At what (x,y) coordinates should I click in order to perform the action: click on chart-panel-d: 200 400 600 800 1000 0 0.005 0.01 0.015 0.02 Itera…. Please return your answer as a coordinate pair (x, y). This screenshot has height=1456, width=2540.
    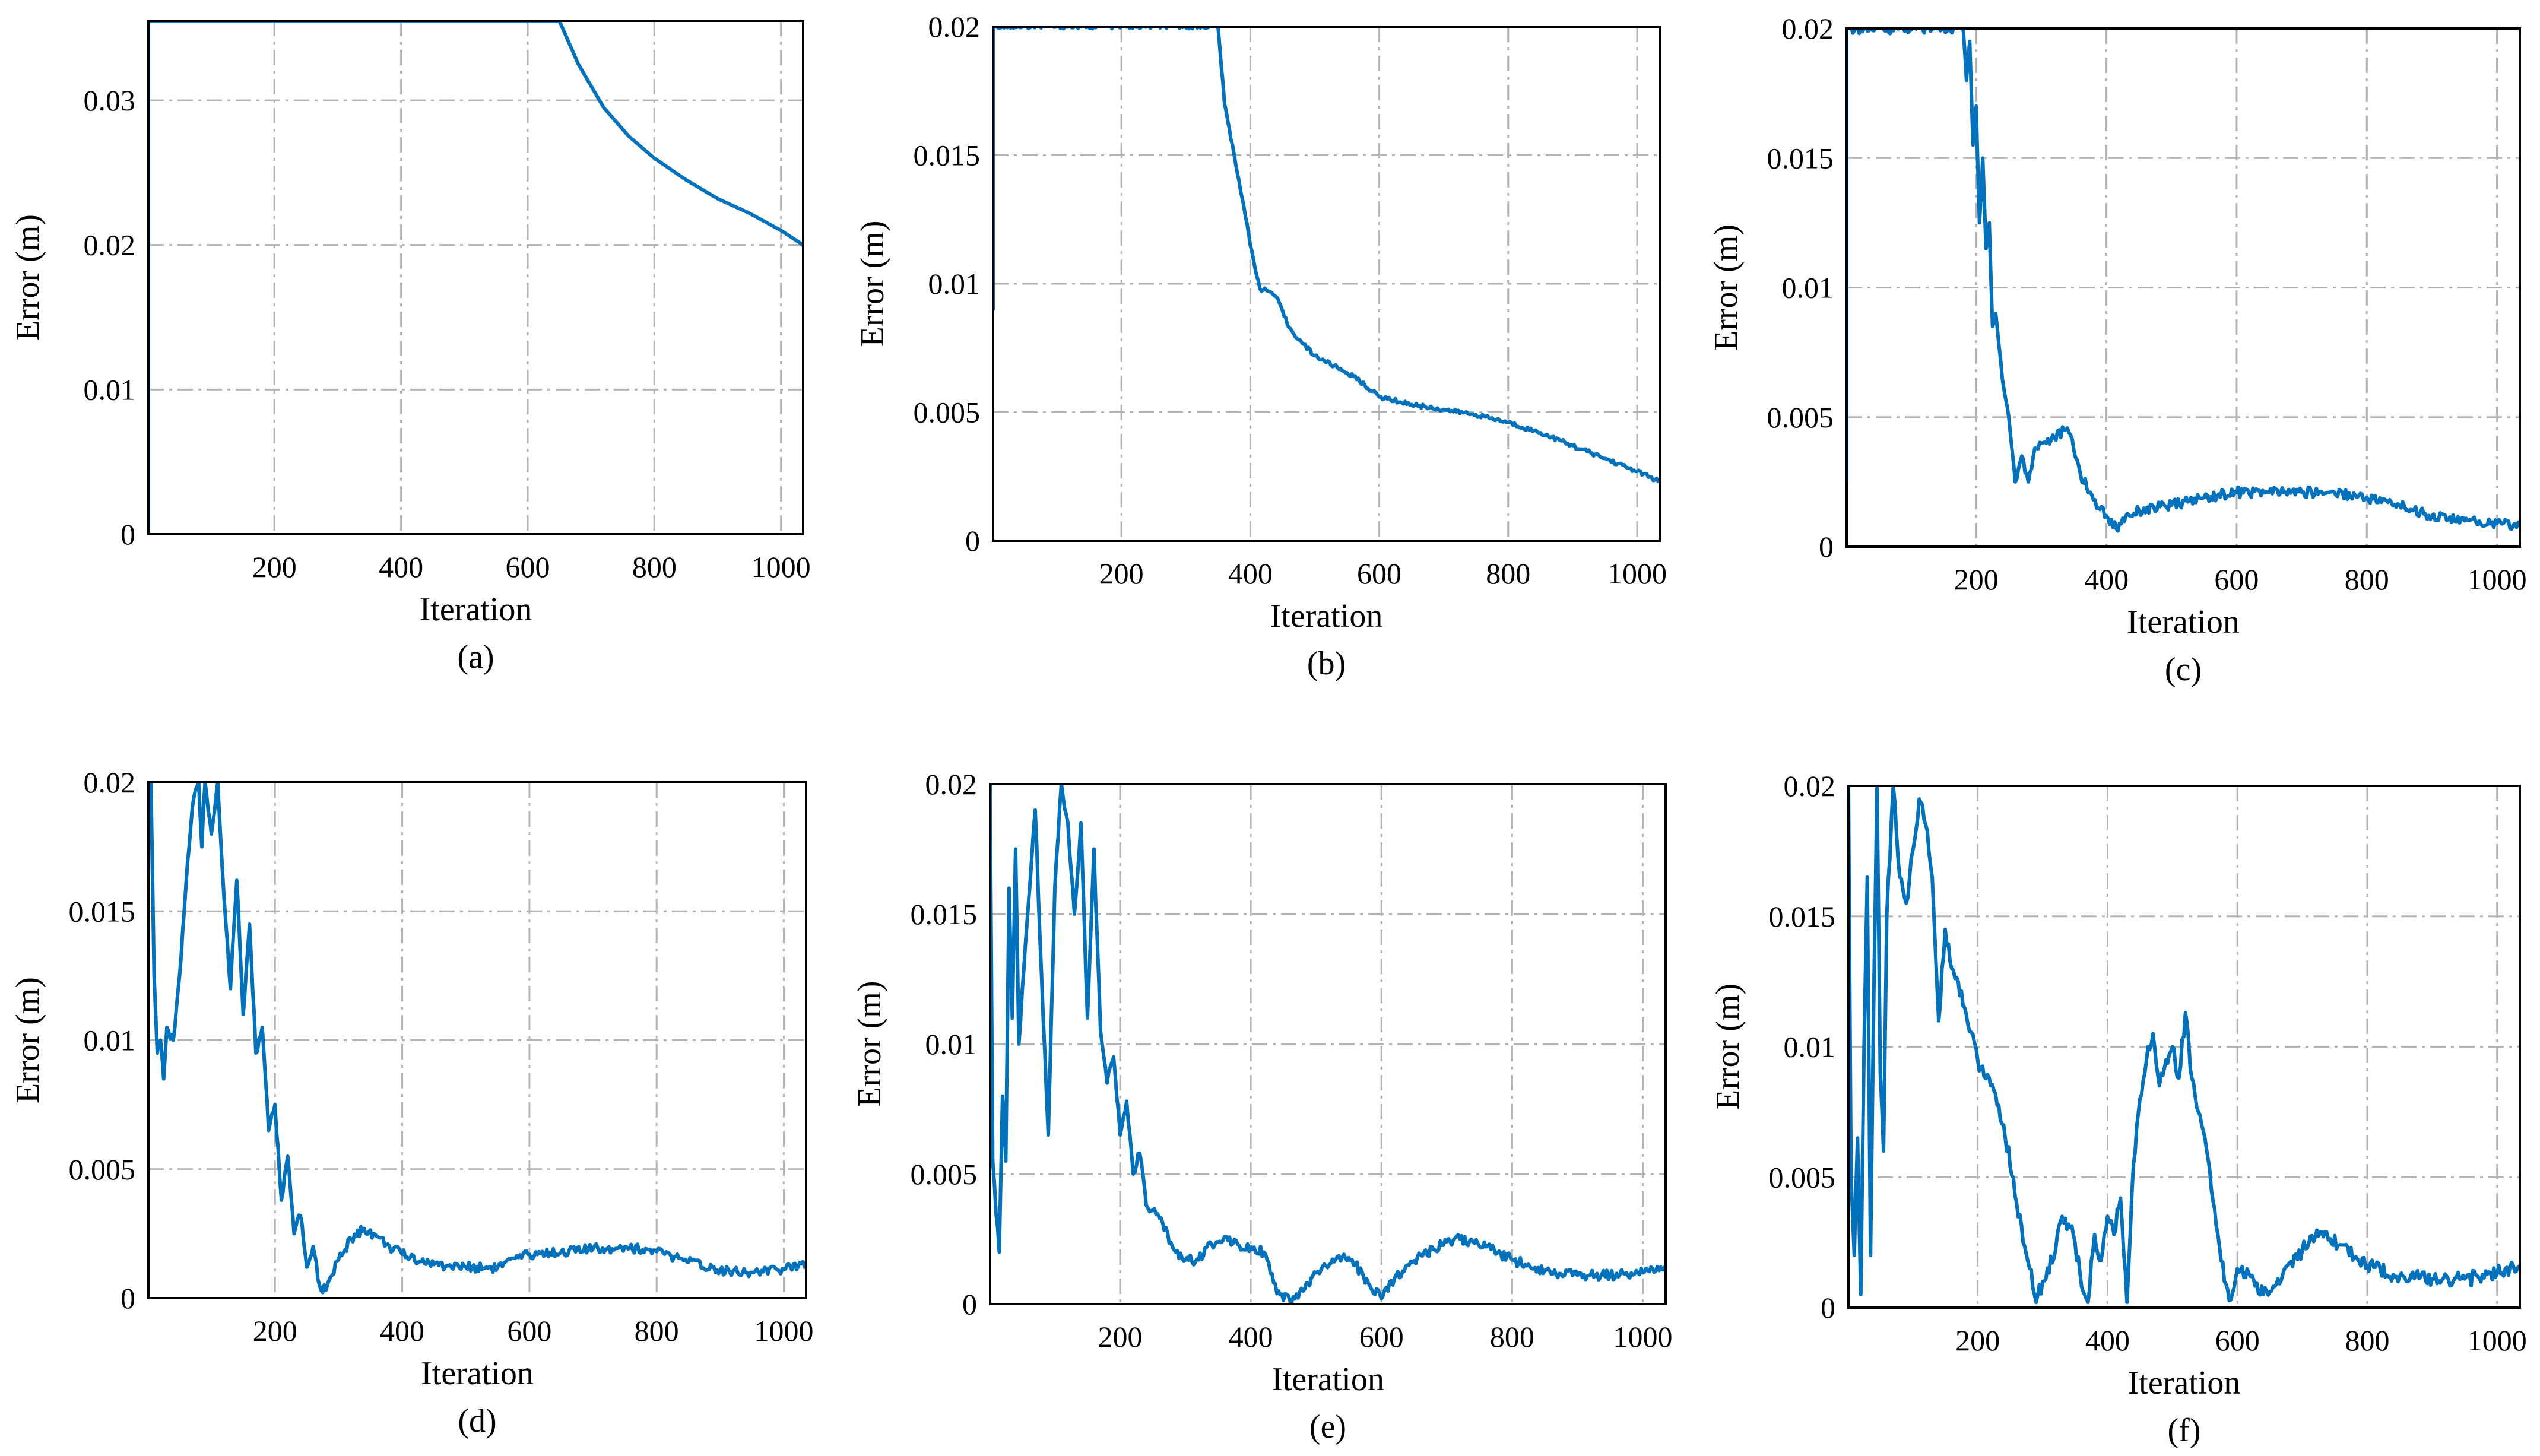
    Looking at the image, I should click on (411, 1102).